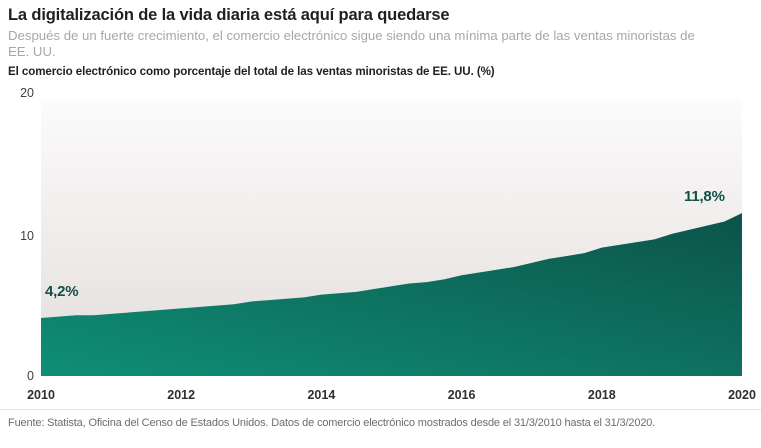 This screenshot has height=448, width=761. Describe the element at coordinates (27, 93) in the screenshot. I see `y-axis-tick-20: 20` at that location.